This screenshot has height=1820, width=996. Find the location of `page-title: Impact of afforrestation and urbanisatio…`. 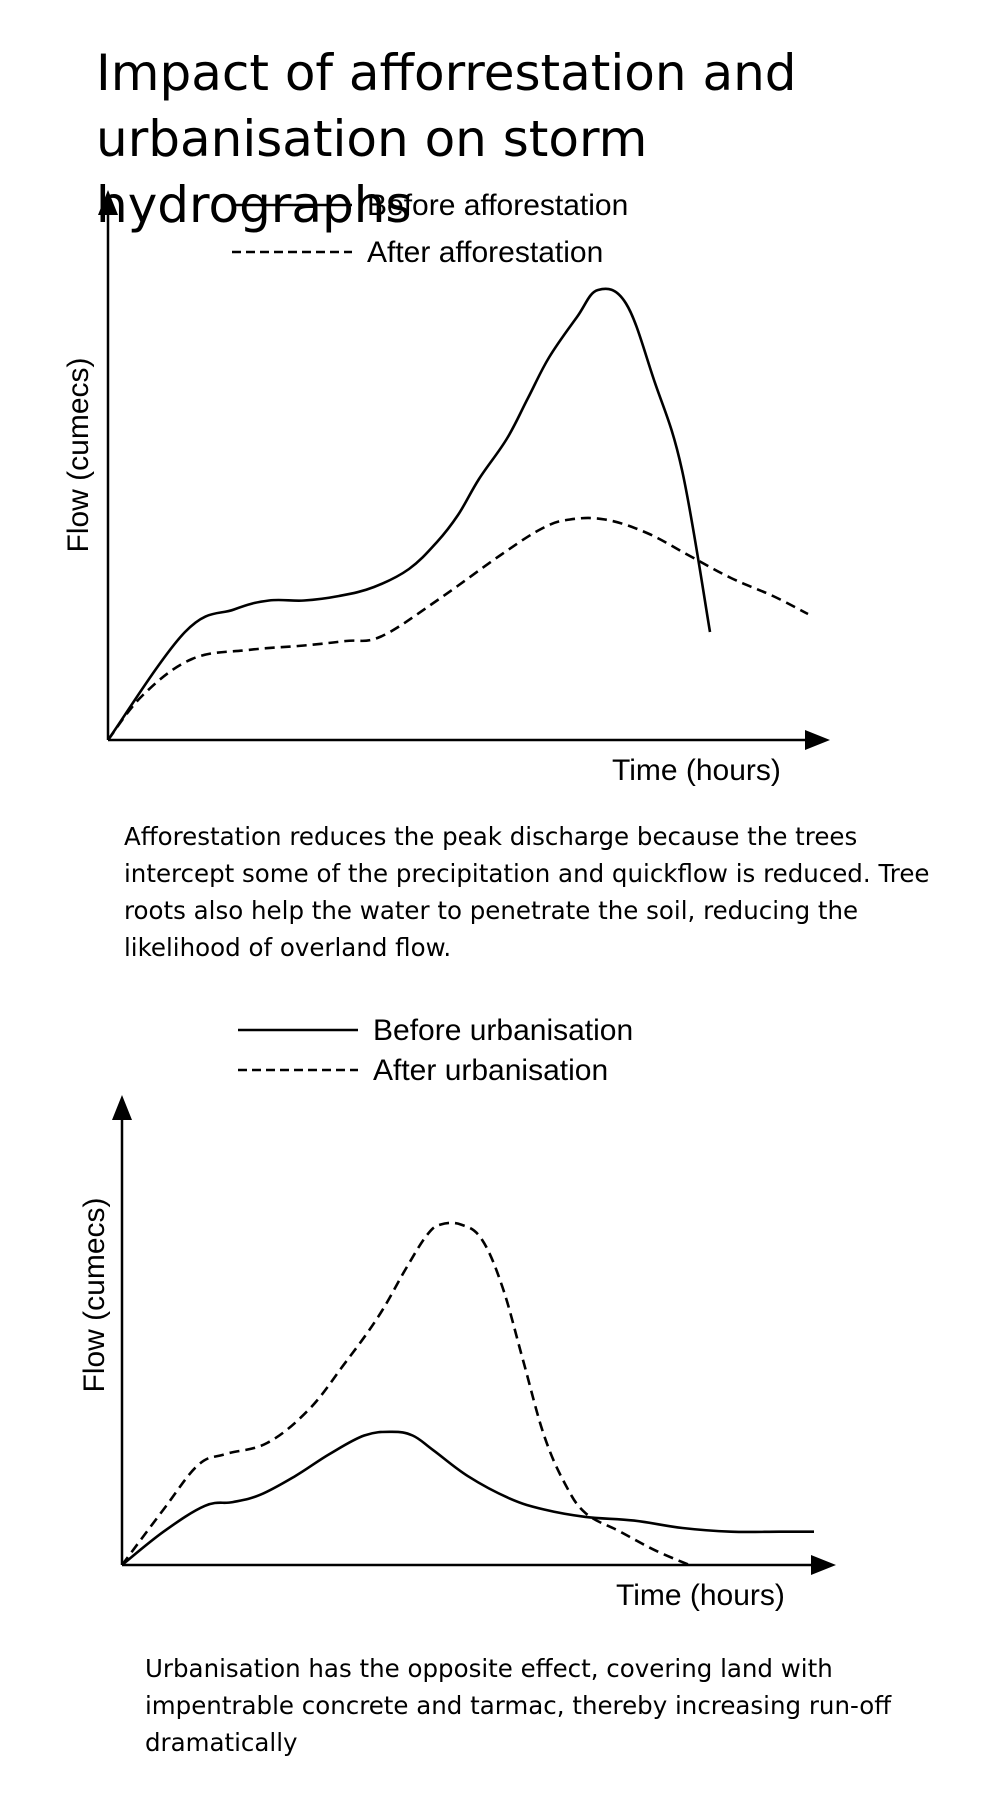

page-title: Impact of afforrestation and urbanisatio… is located at coordinates (536, 139).